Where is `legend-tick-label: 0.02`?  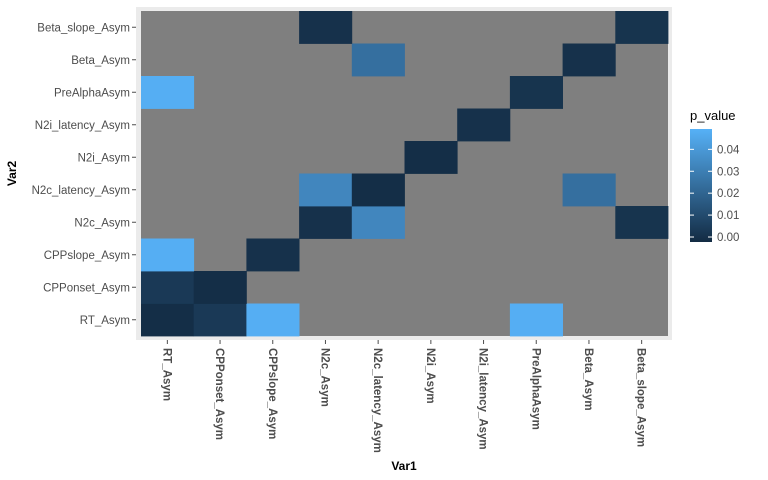 legend-tick-label: 0.02 is located at coordinates (728, 194).